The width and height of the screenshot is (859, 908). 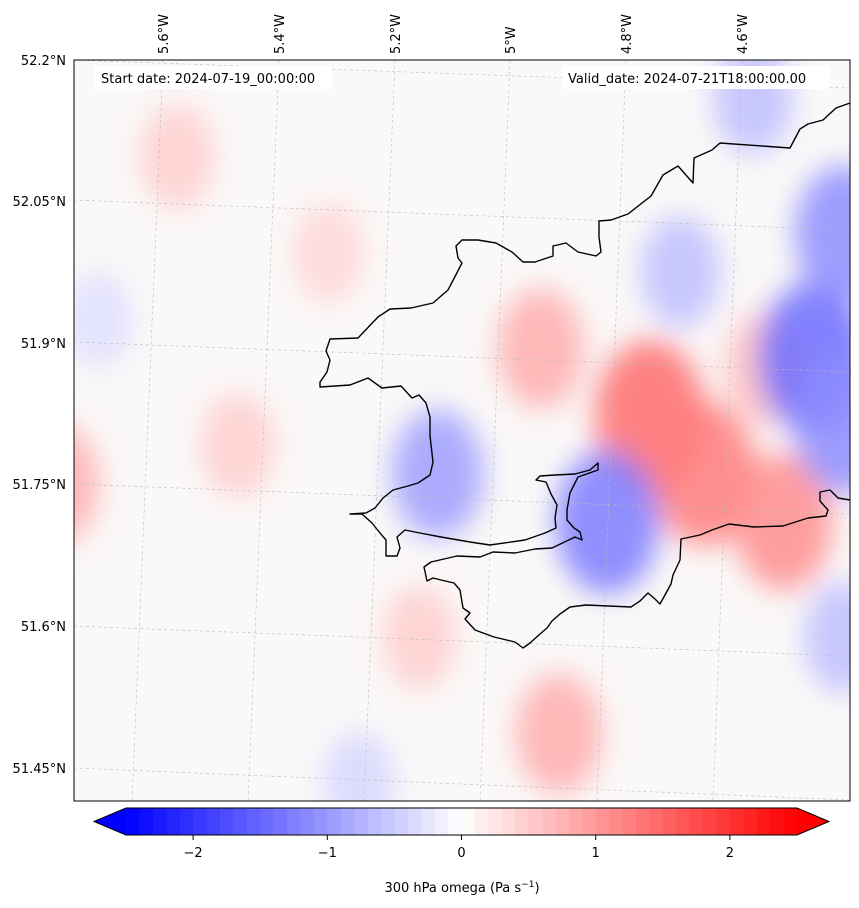 I want to click on colorbar-gradient, so click(x=462, y=821).